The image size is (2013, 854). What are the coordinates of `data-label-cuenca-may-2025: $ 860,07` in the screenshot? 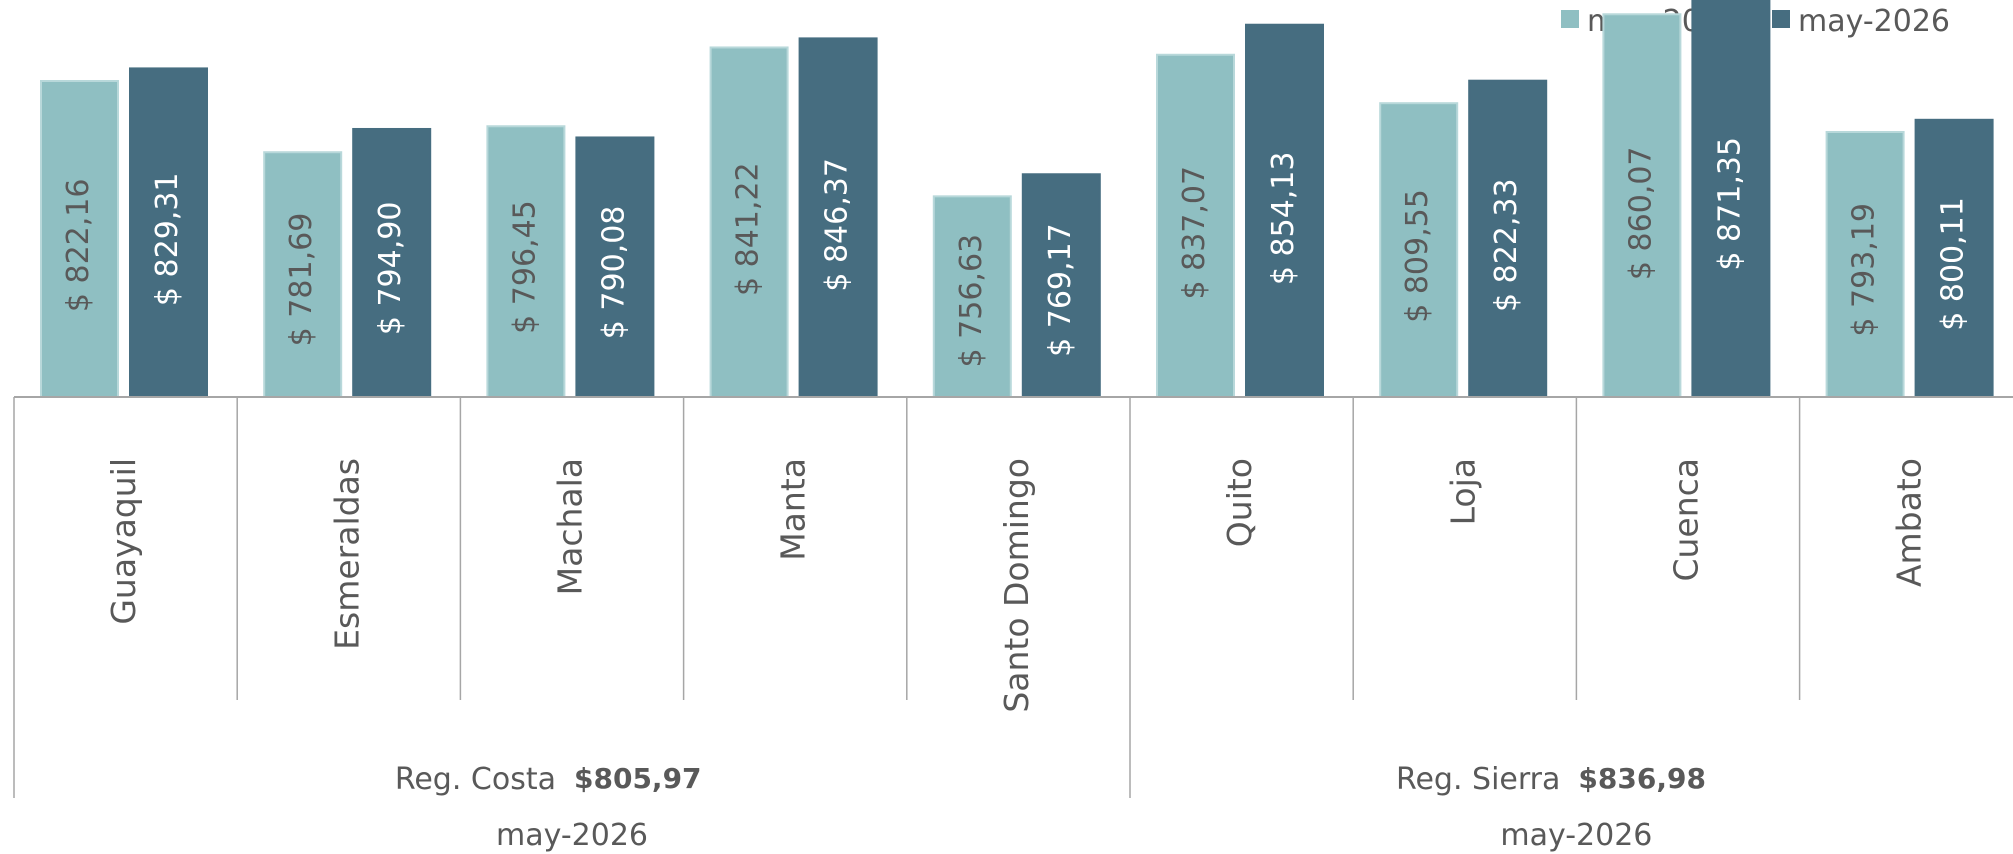 It's located at (1640, 213).